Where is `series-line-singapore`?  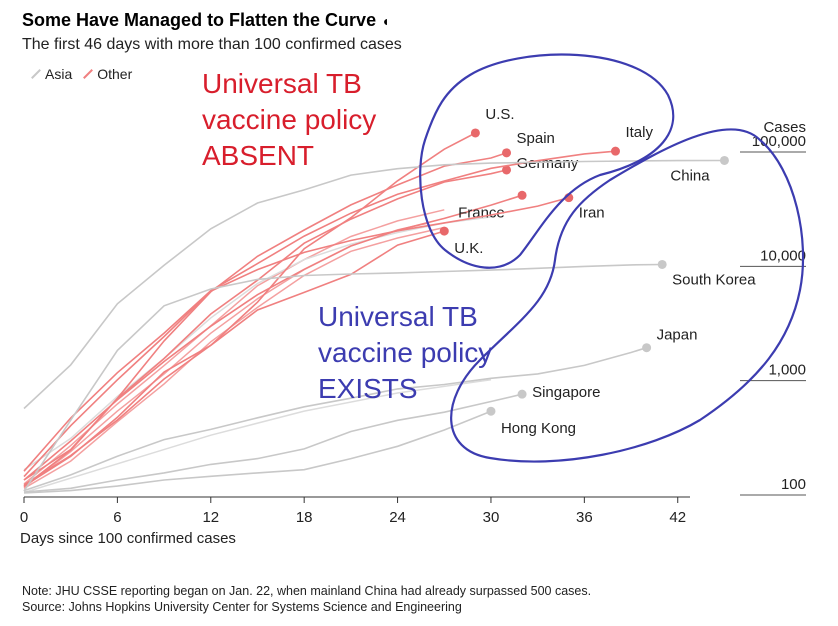
series-line-singapore is located at coordinates (273, 443).